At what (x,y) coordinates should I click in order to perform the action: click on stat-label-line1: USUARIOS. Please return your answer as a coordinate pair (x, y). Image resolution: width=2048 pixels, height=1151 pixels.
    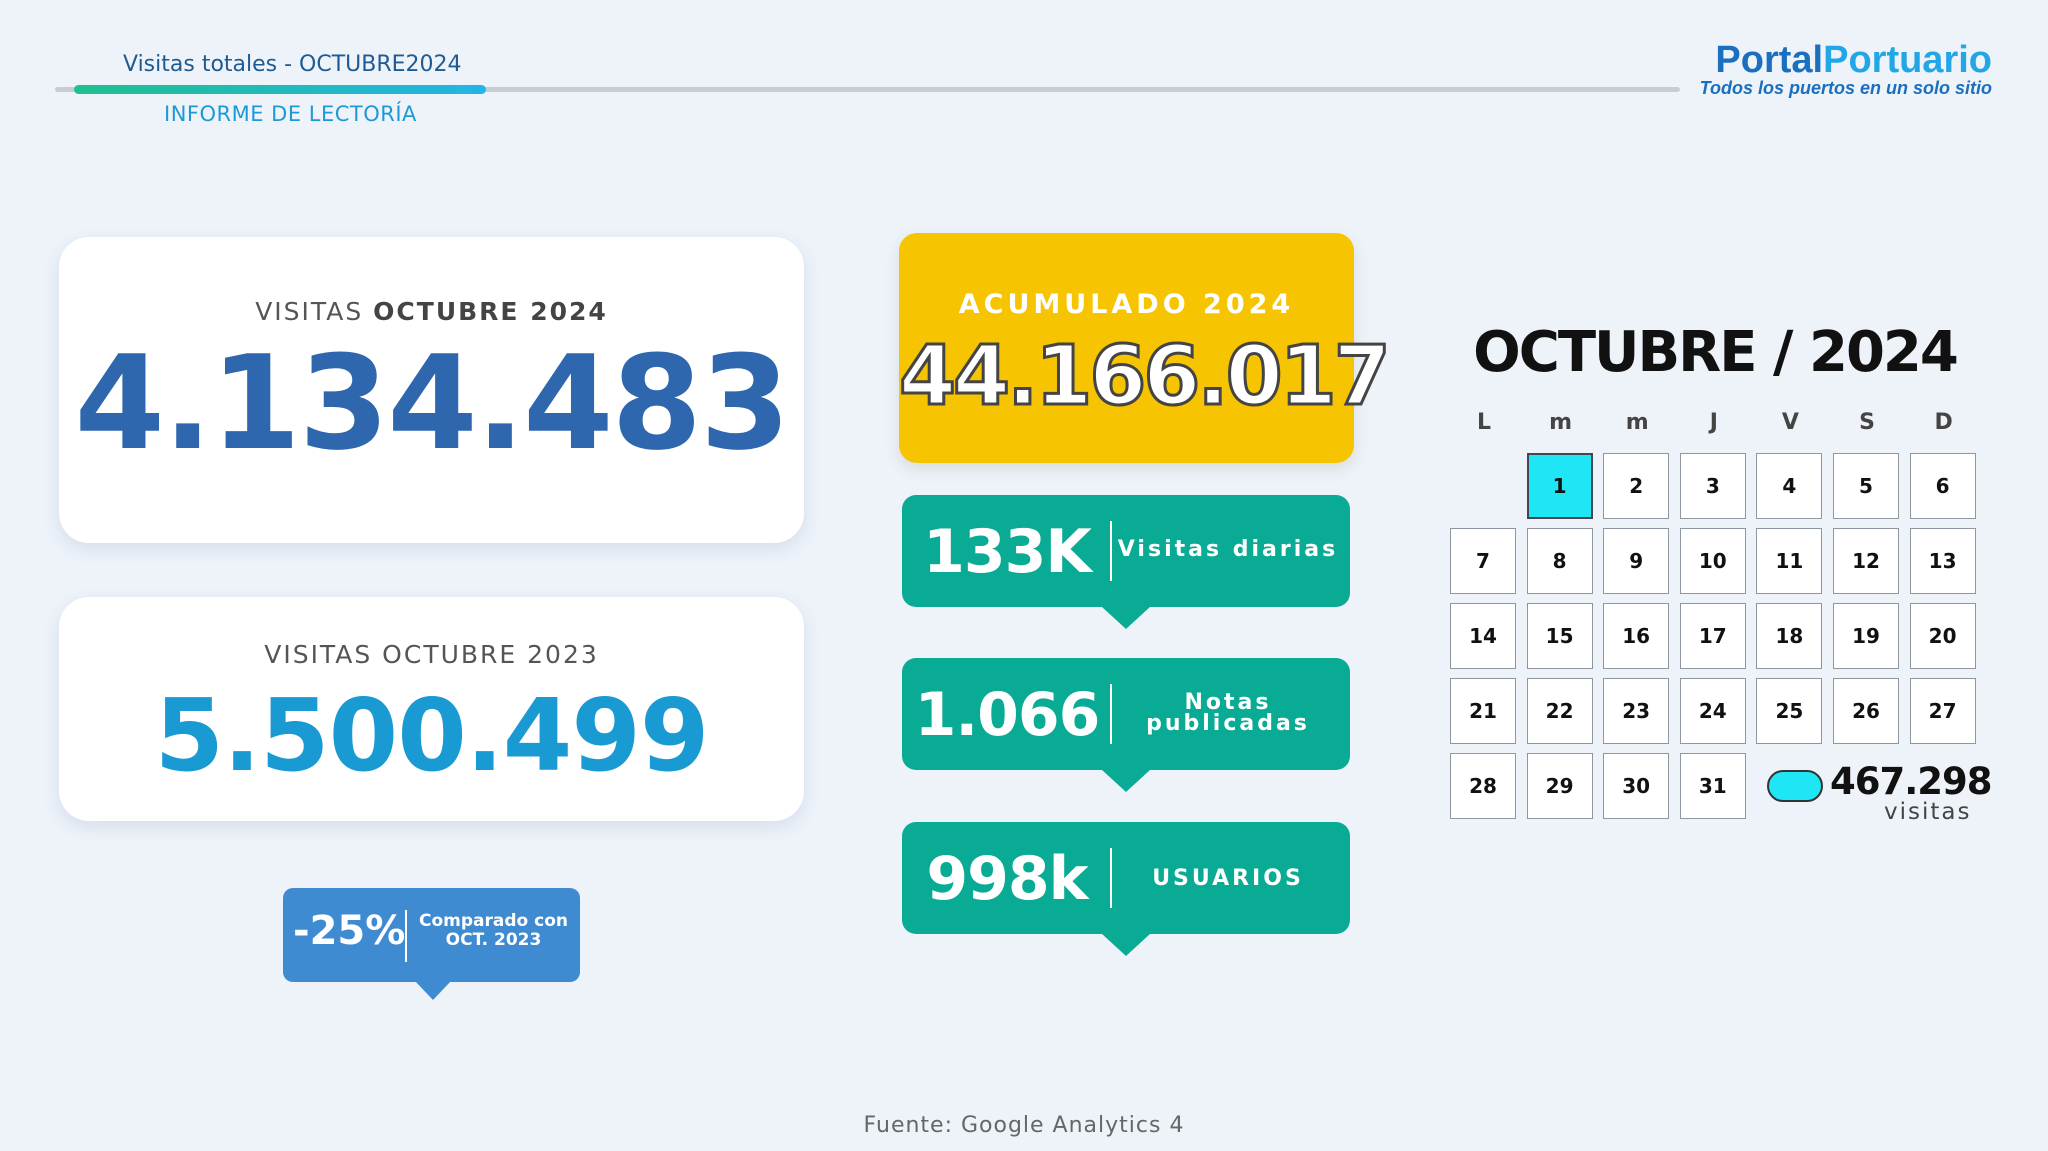
    Looking at the image, I should click on (1228, 878).